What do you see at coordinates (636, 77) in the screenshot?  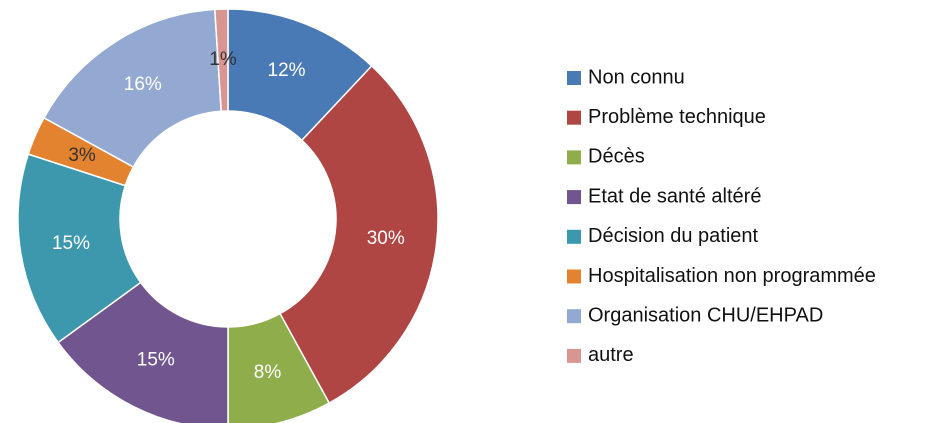 I see `legend-label: Non connu` at bounding box center [636, 77].